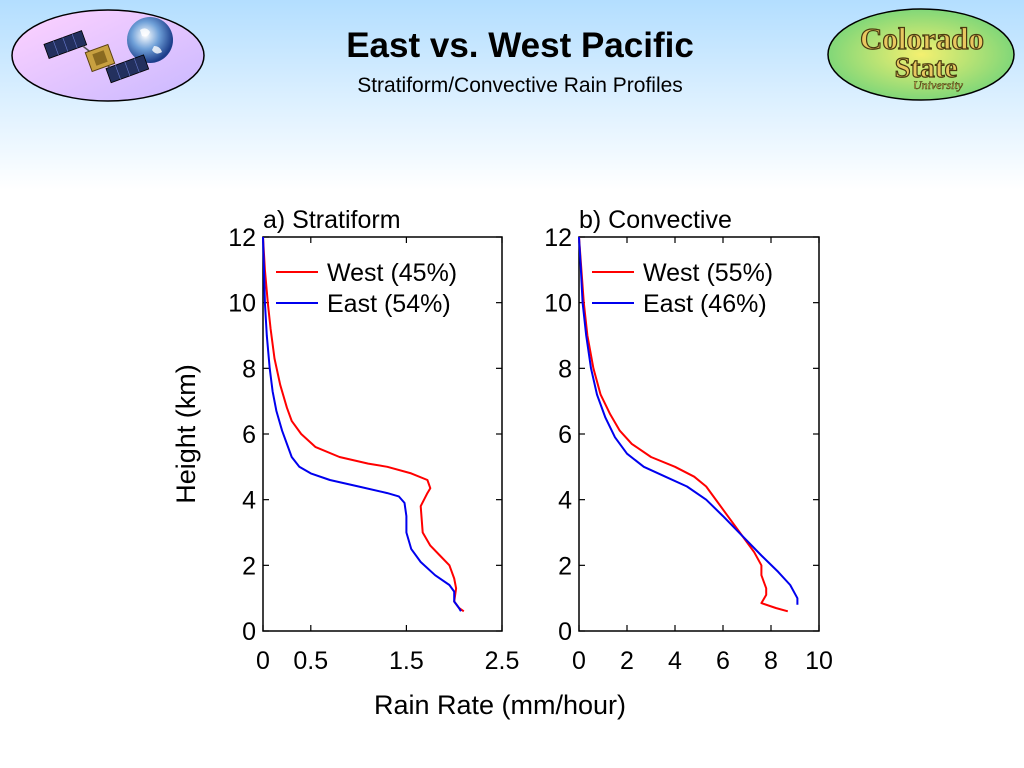 This screenshot has height=768, width=1024. I want to click on series-line-east-stratiform, so click(362, 424).